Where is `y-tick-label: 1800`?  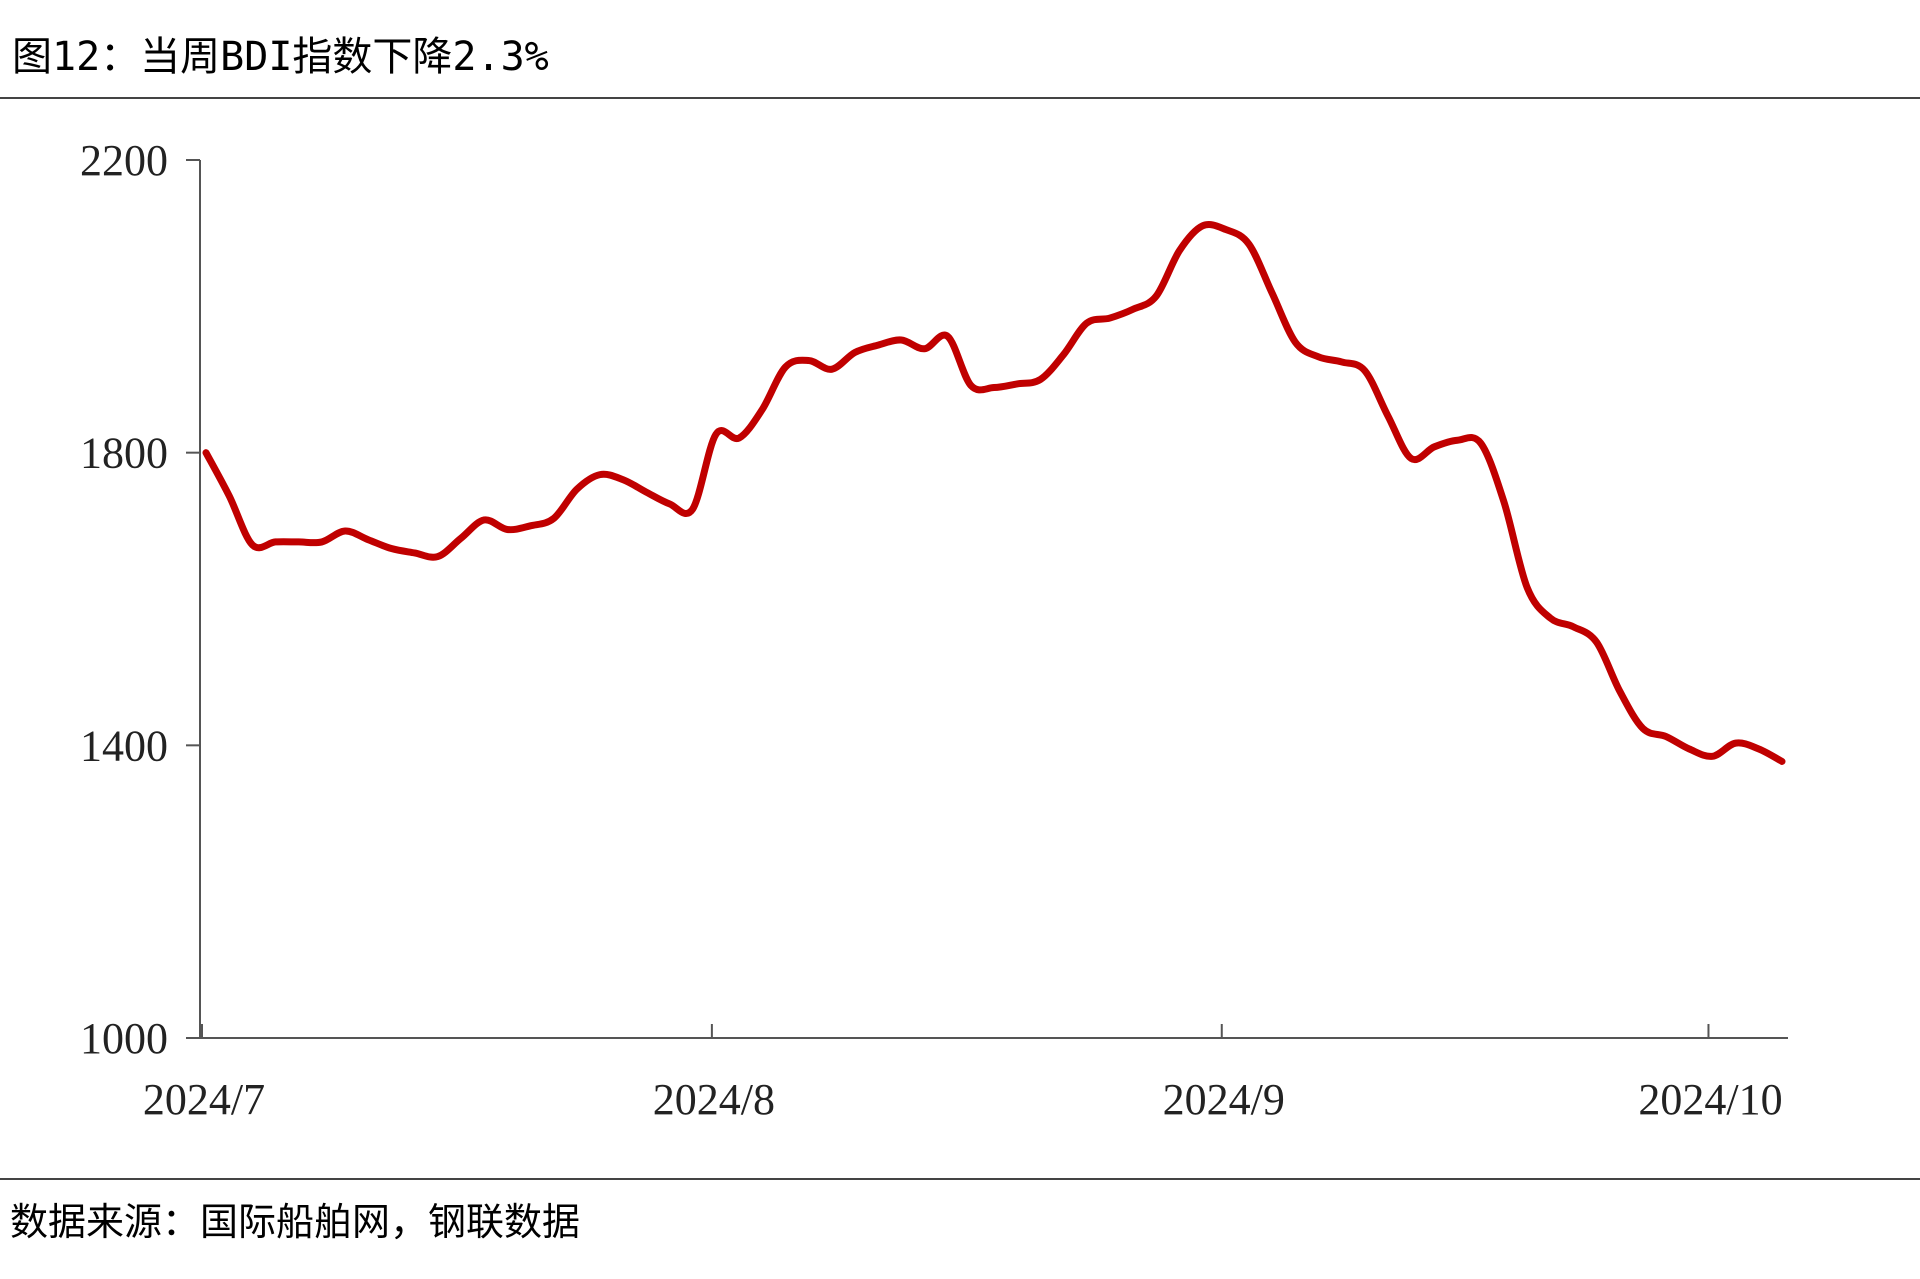
y-tick-label: 1800 is located at coordinates (124, 453).